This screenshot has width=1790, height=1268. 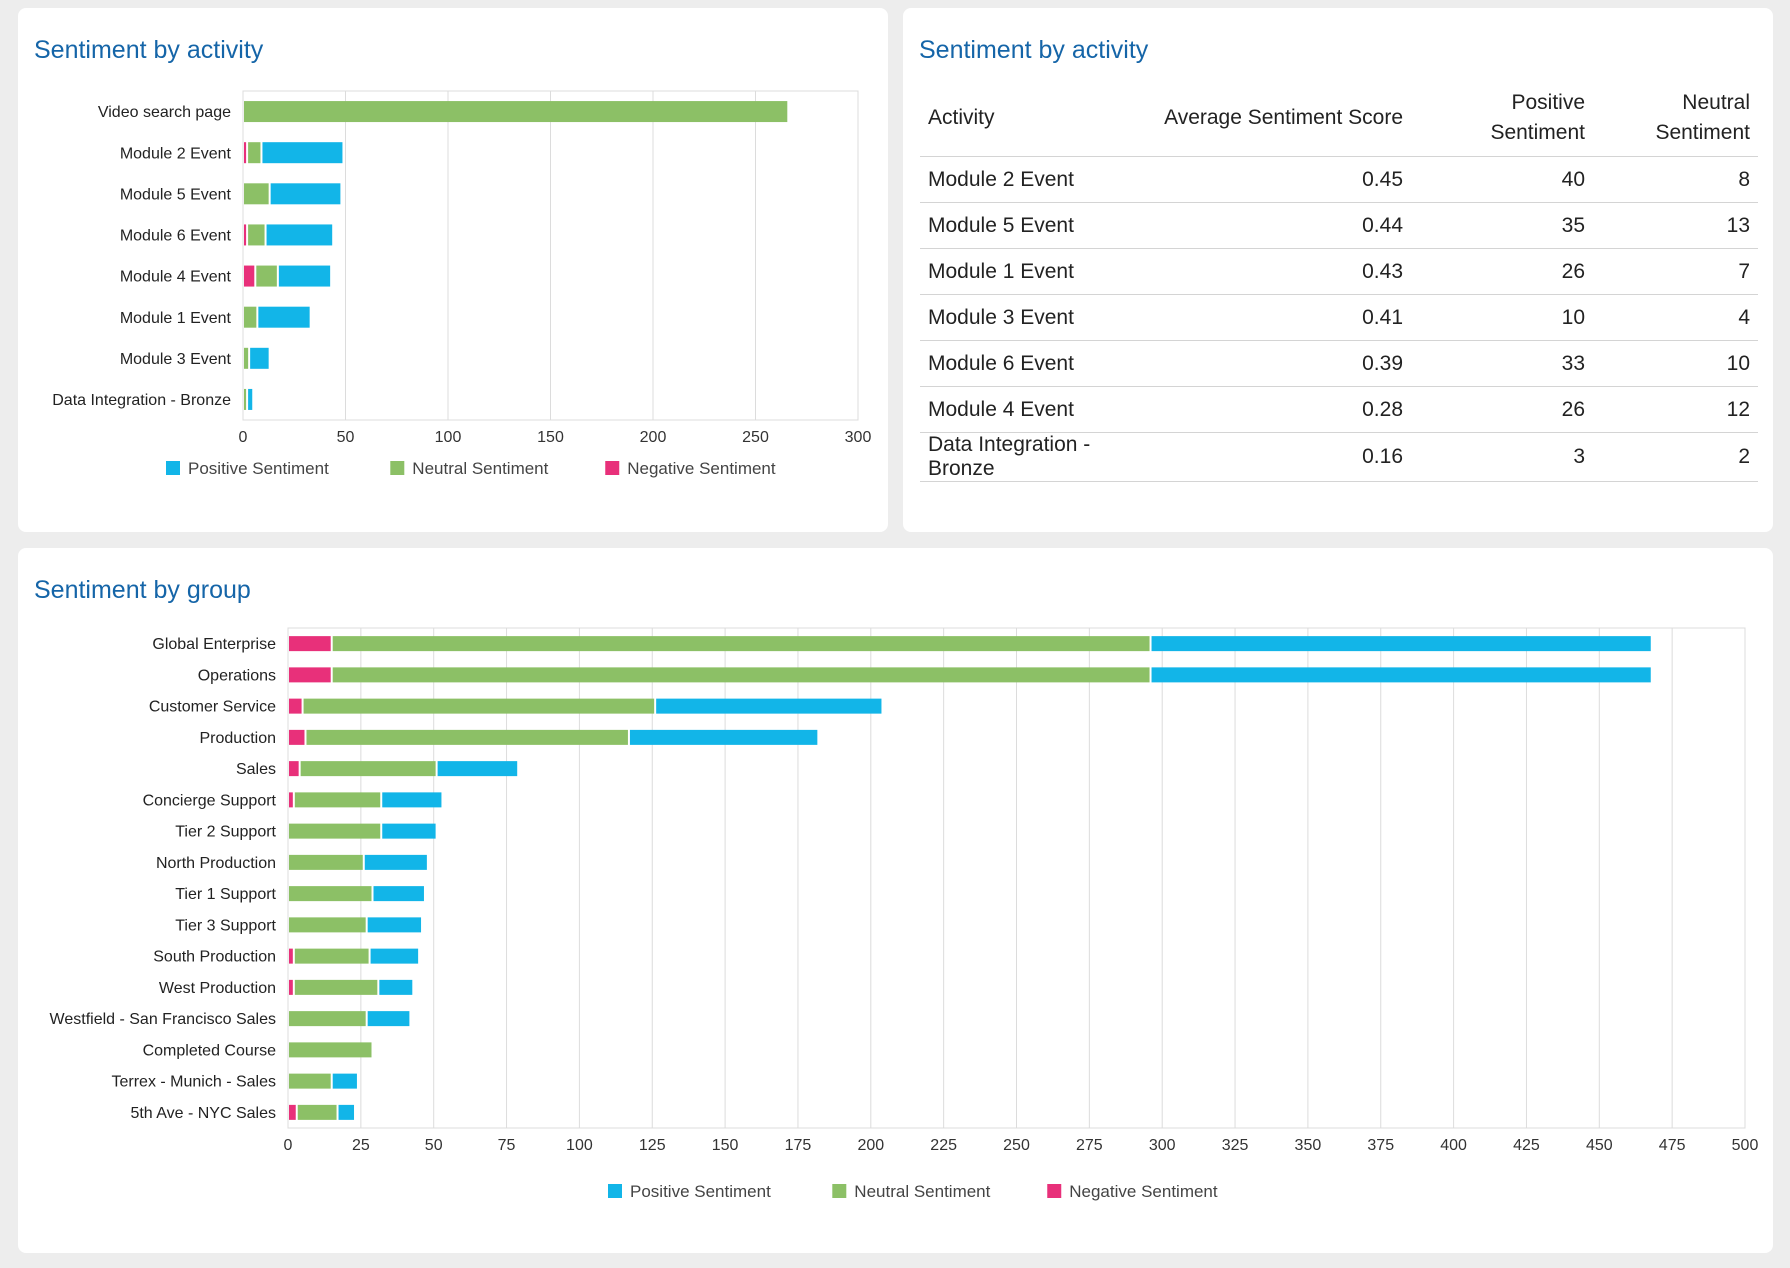 What do you see at coordinates (1280, 225) in the screenshot?
I see `cell-avg-score: 0.44` at bounding box center [1280, 225].